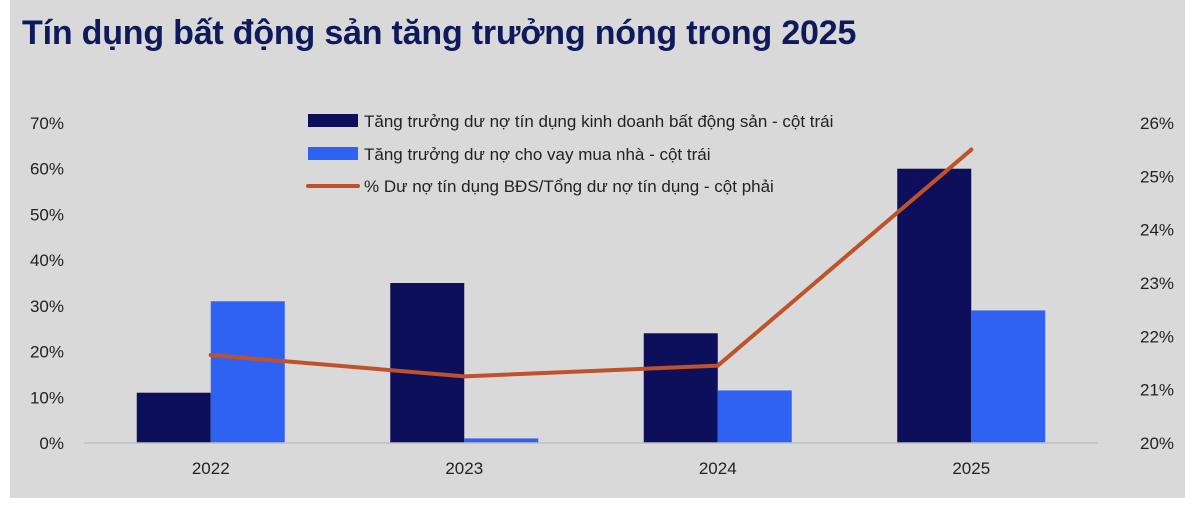 Image resolution: width=1200 pixels, height=526 pixels. I want to click on x-tick-label: 2022, so click(211, 468).